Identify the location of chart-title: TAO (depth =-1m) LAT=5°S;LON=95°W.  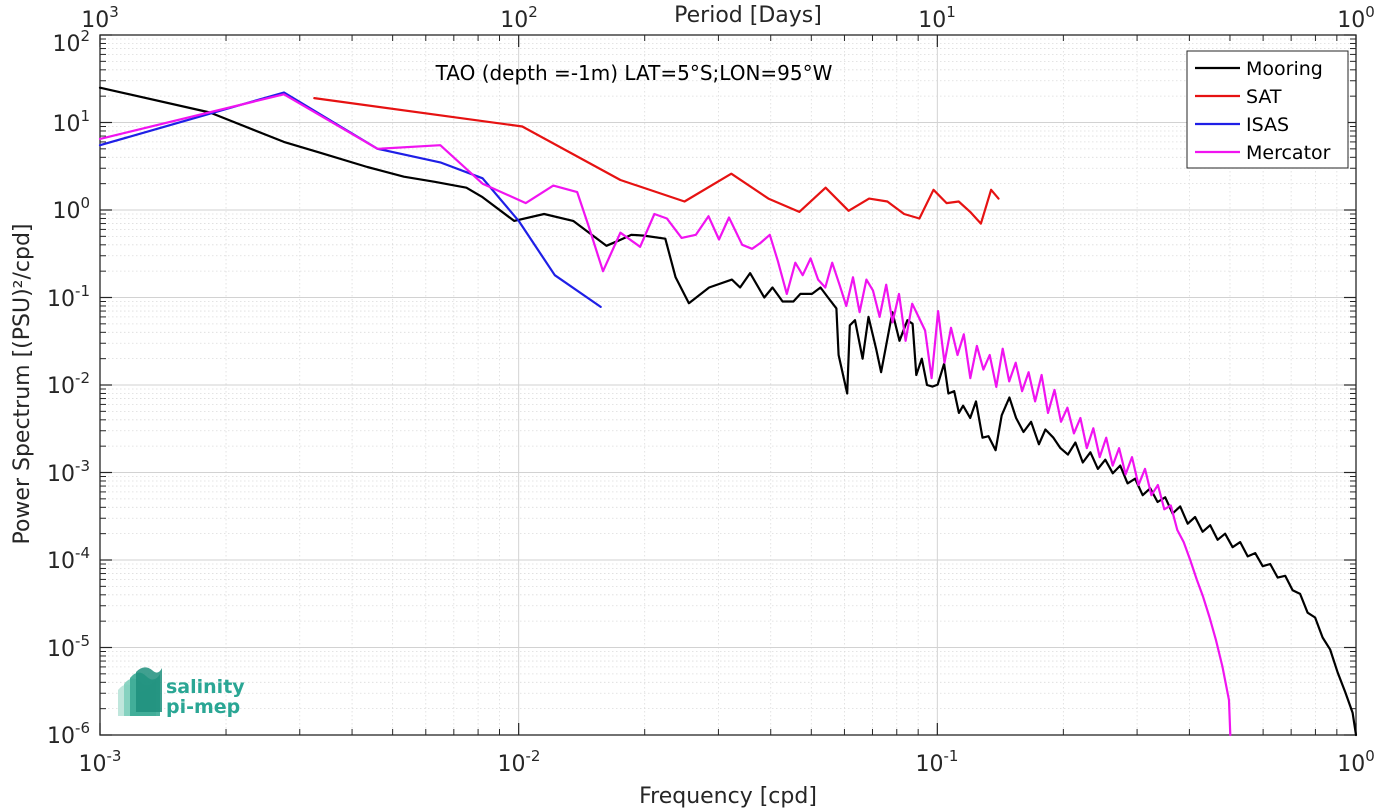
(634, 73).